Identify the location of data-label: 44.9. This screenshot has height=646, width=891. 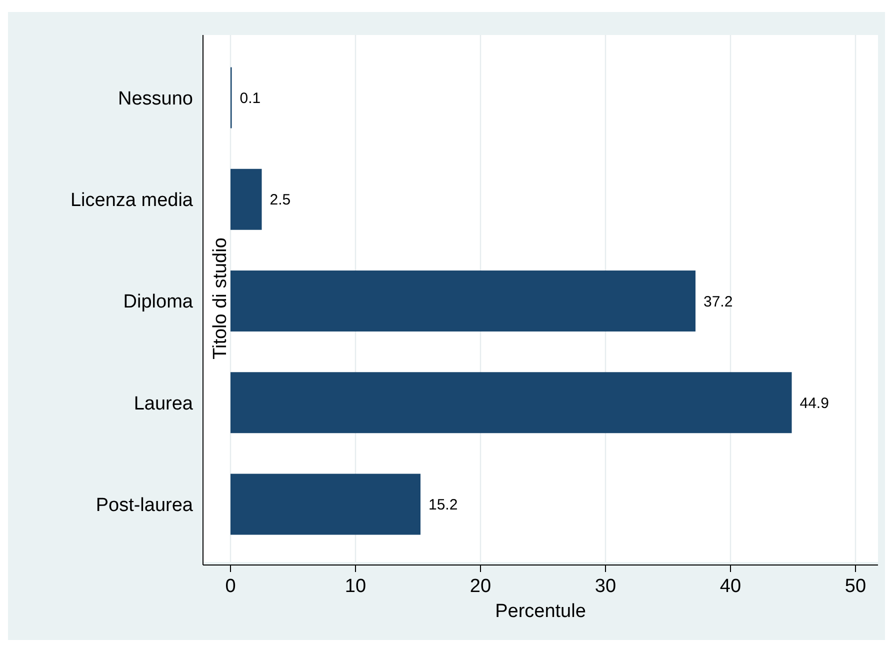
(814, 403).